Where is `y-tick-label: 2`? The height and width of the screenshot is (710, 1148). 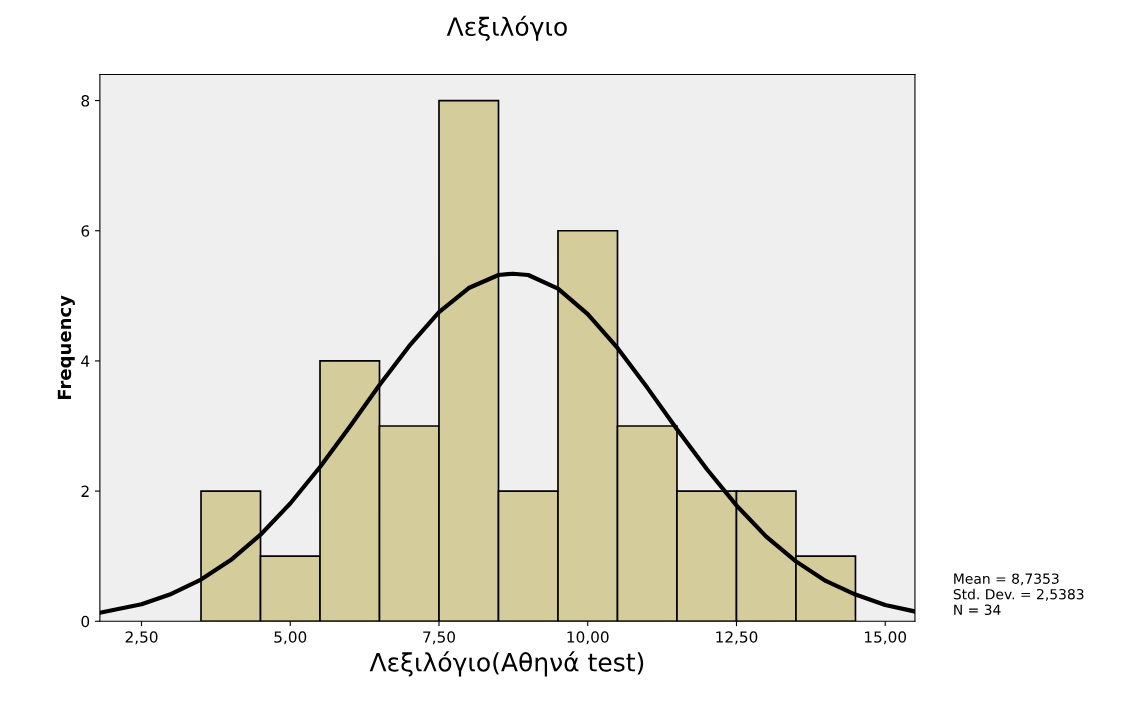 y-tick-label: 2 is located at coordinates (85, 491).